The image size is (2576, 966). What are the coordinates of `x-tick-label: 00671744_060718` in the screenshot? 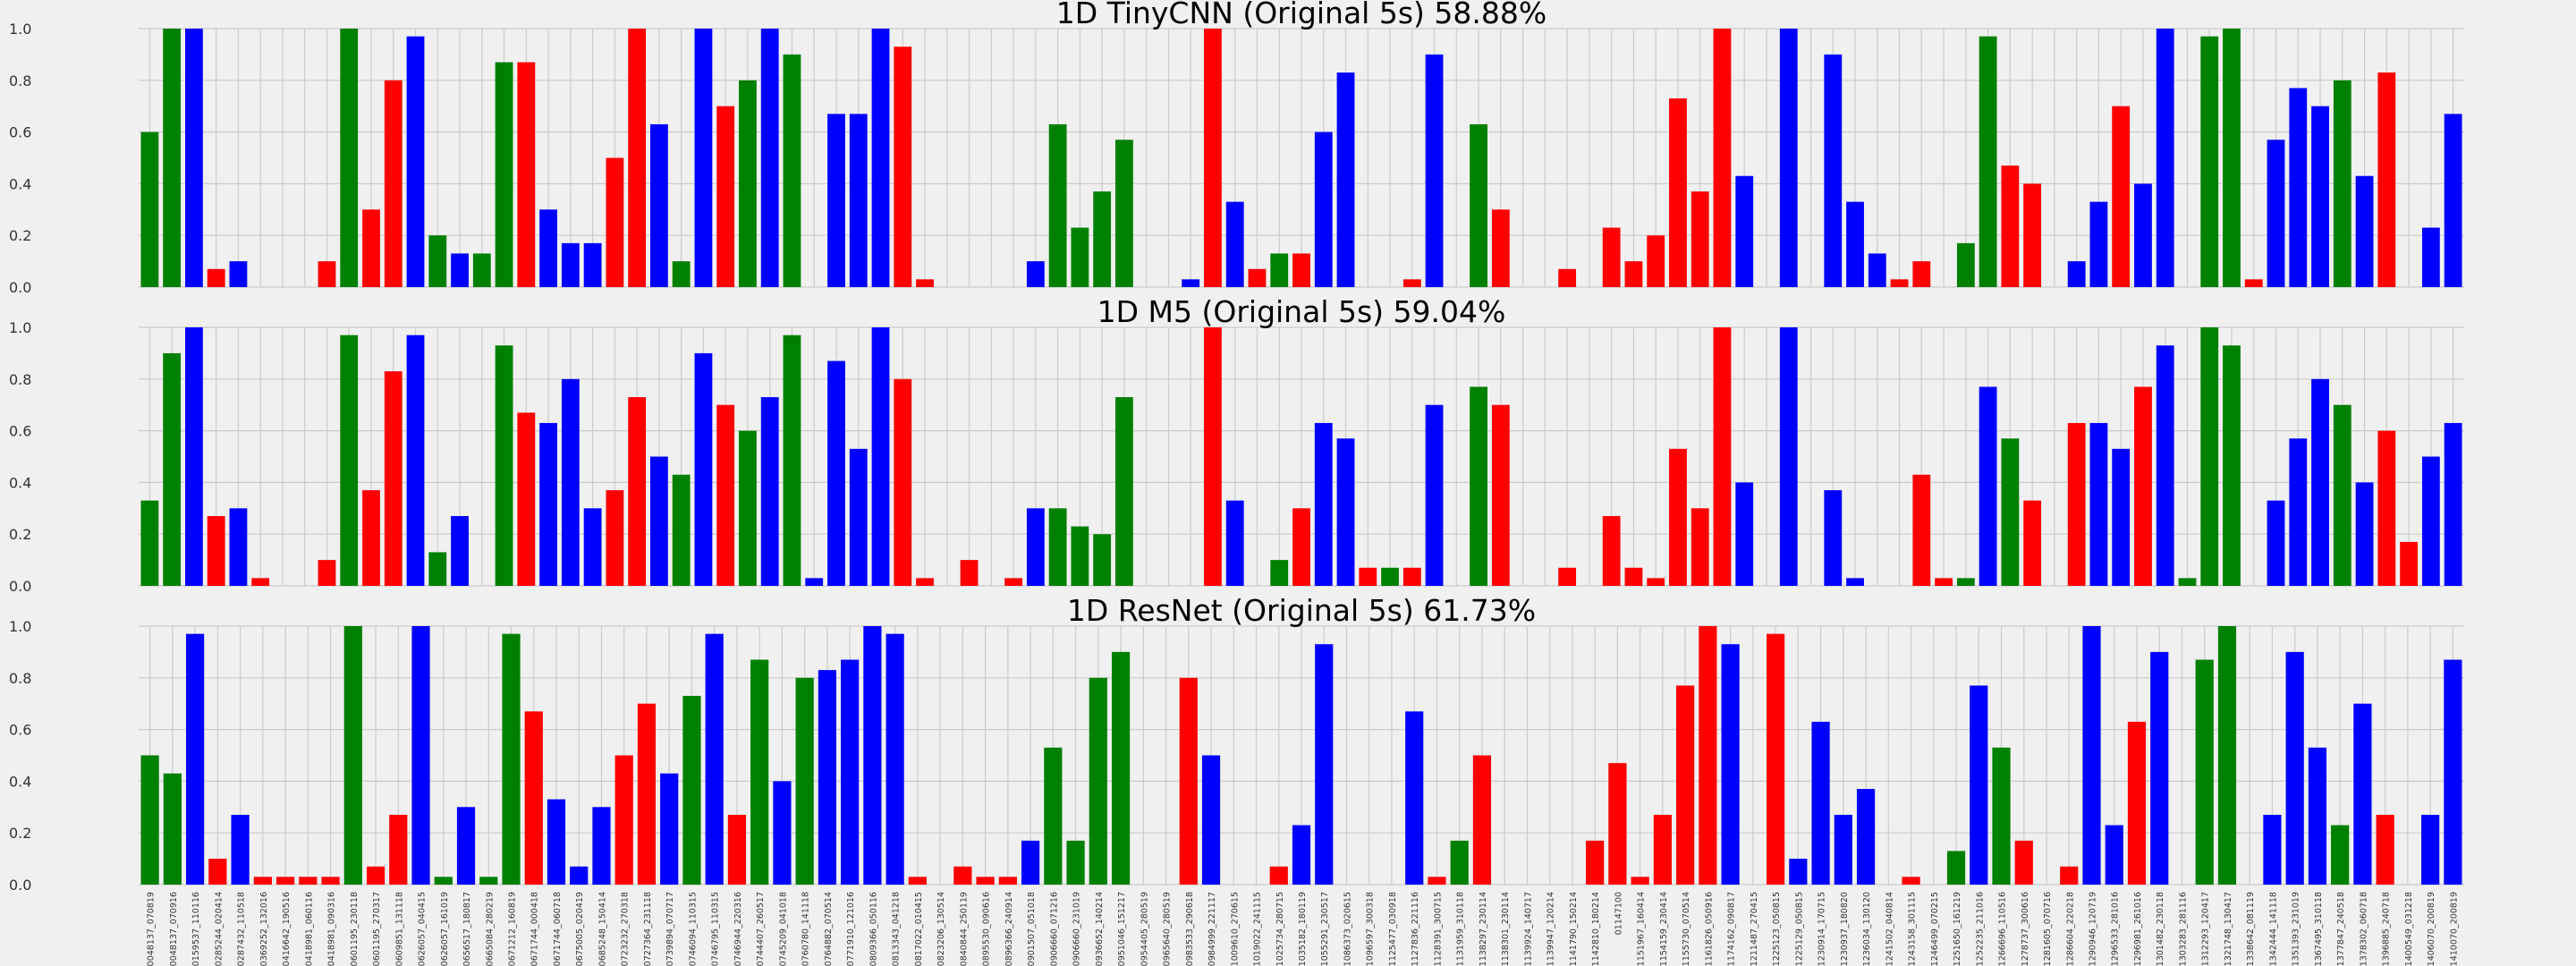 It's located at (558, 929).